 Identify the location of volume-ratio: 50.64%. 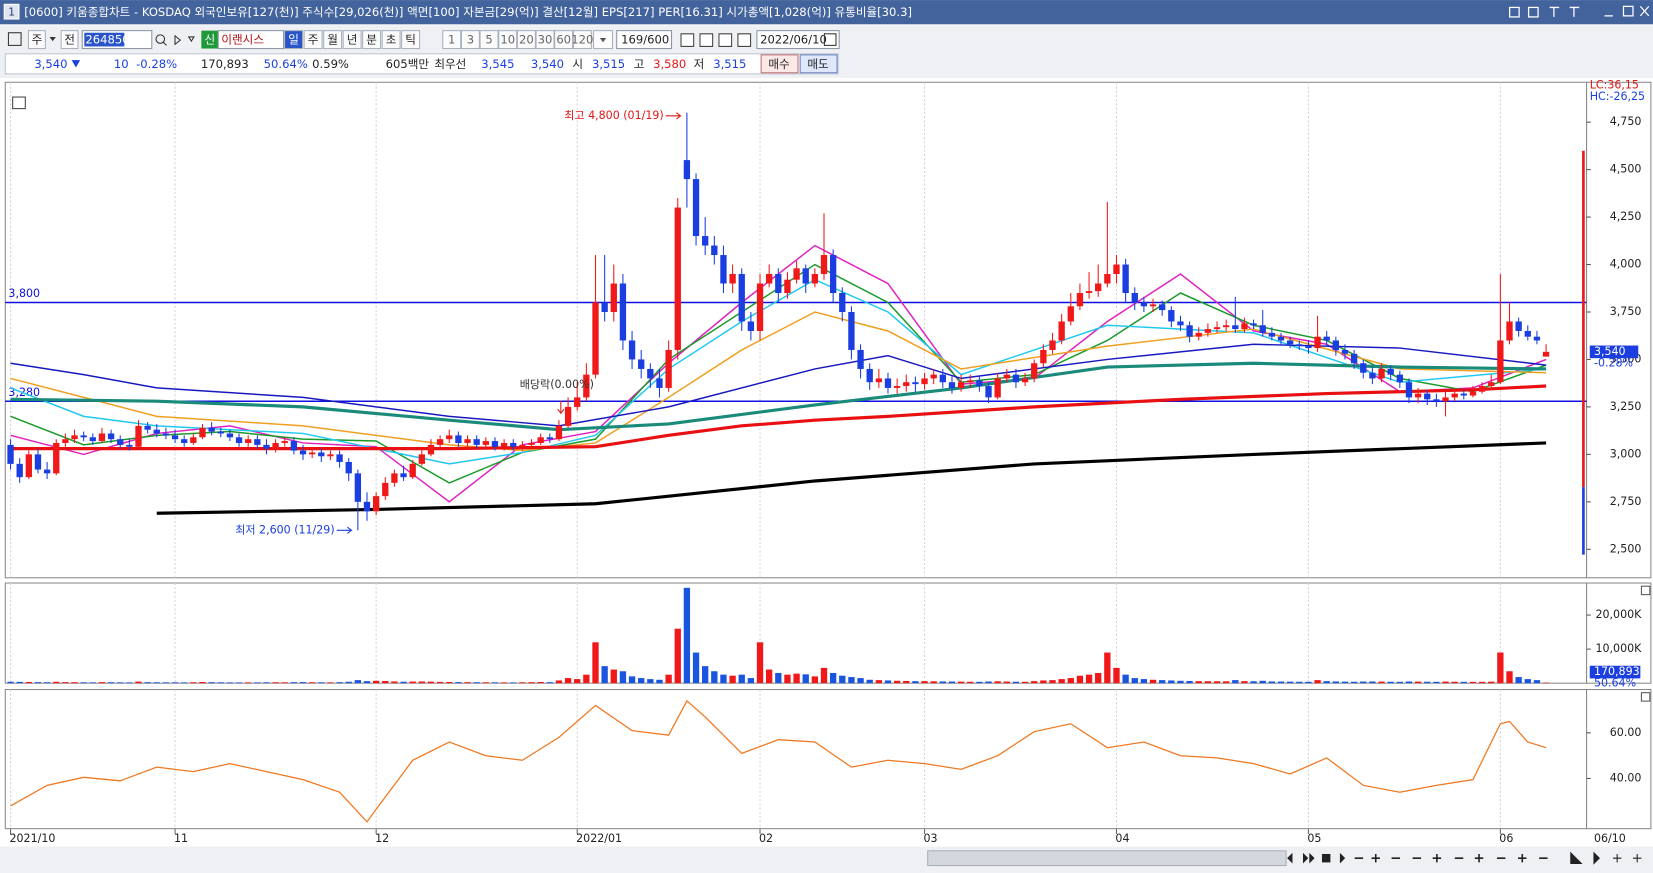
(286, 64).